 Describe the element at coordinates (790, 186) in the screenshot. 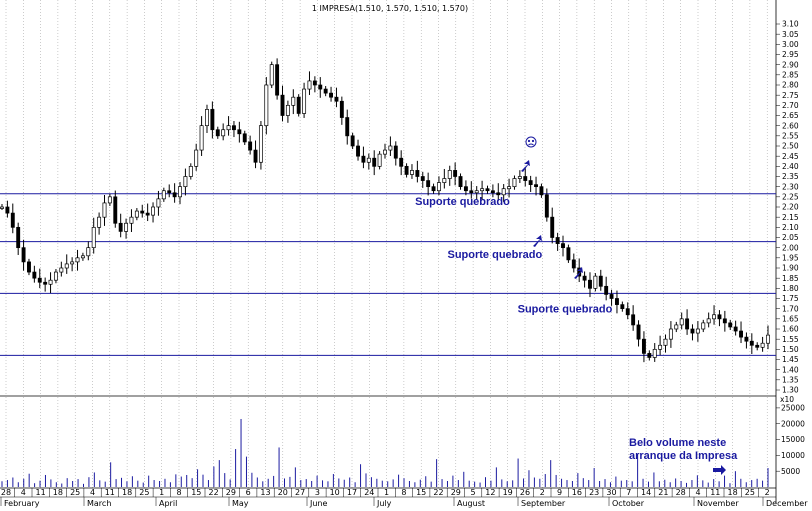

I see `price-tick-label: 2.30` at that location.